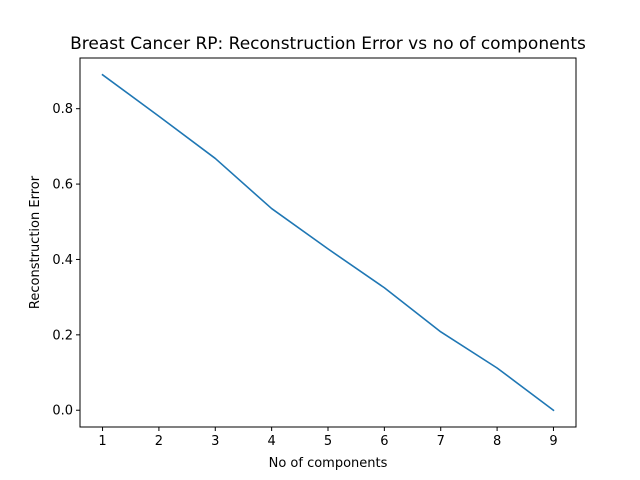 This screenshot has height=480, width=640. Describe the element at coordinates (215, 441) in the screenshot. I see `x-tick-label: 3` at that location.